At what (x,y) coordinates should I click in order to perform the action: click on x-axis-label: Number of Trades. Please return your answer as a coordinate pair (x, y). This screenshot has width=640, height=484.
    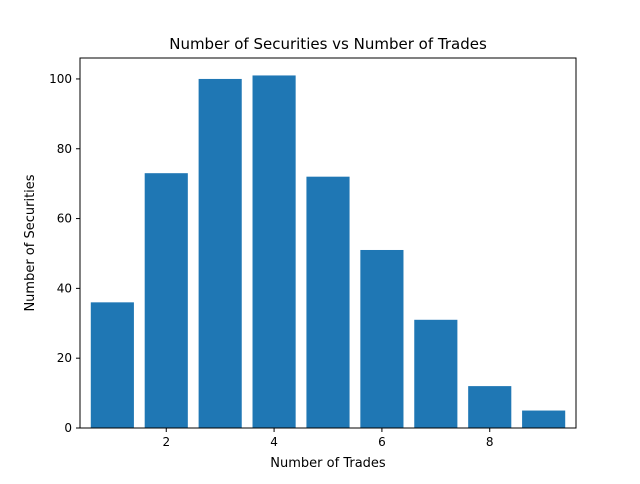
    Looking at the image, I should click on (328, 463).